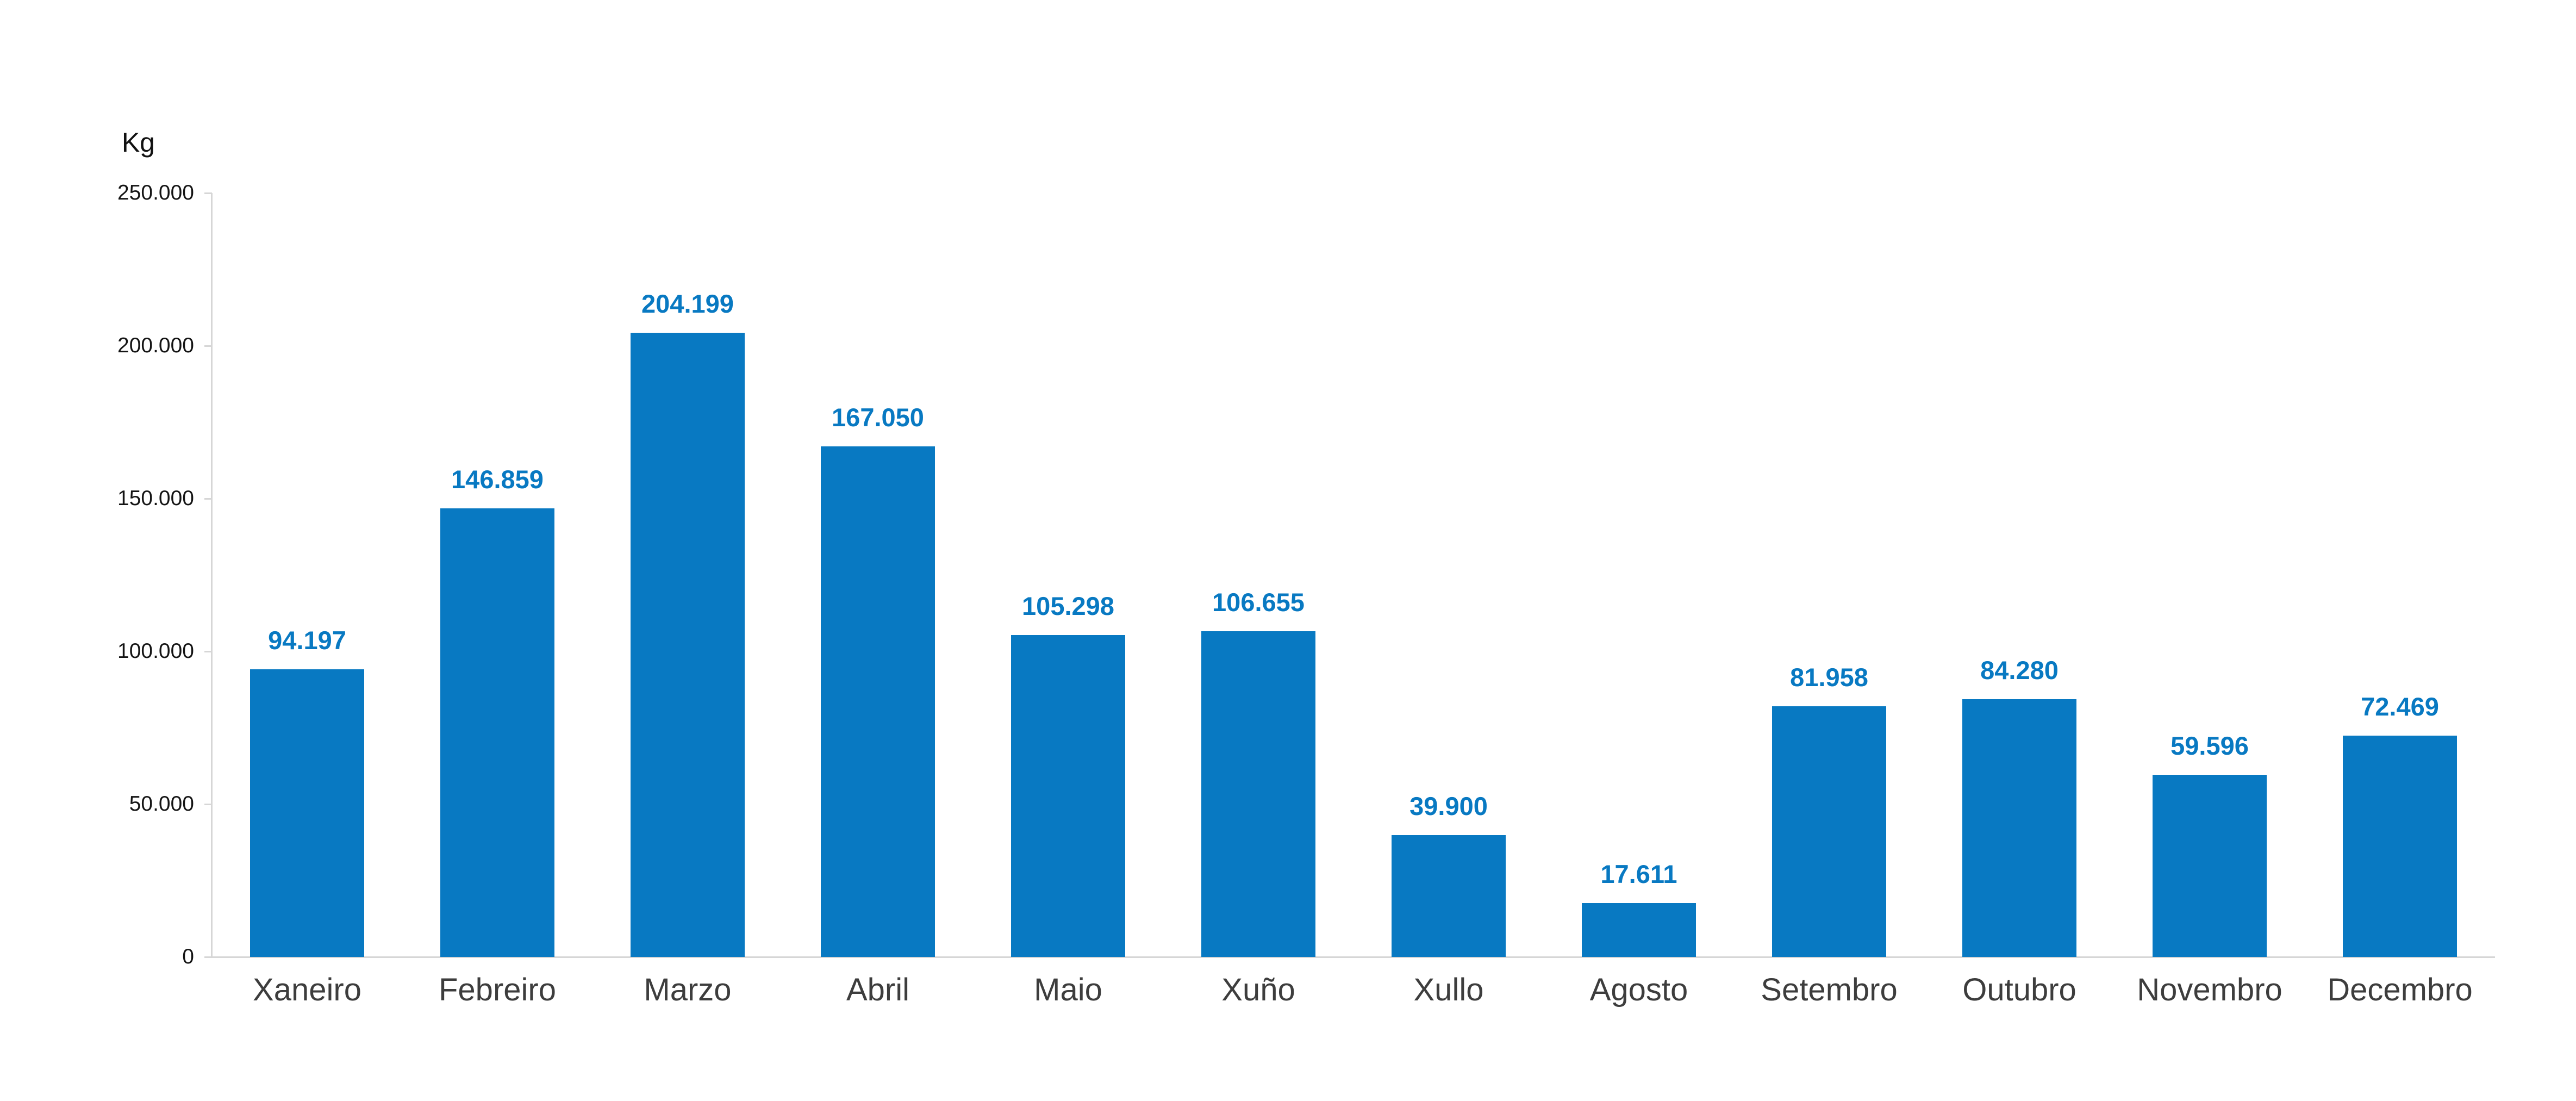 The width and height of the screenshot is (2576, 1101). What do you see at coordinates (162, 804) in the screenshot?
I see `y-tick-label: 50.000` at bounding box center [162, 804].